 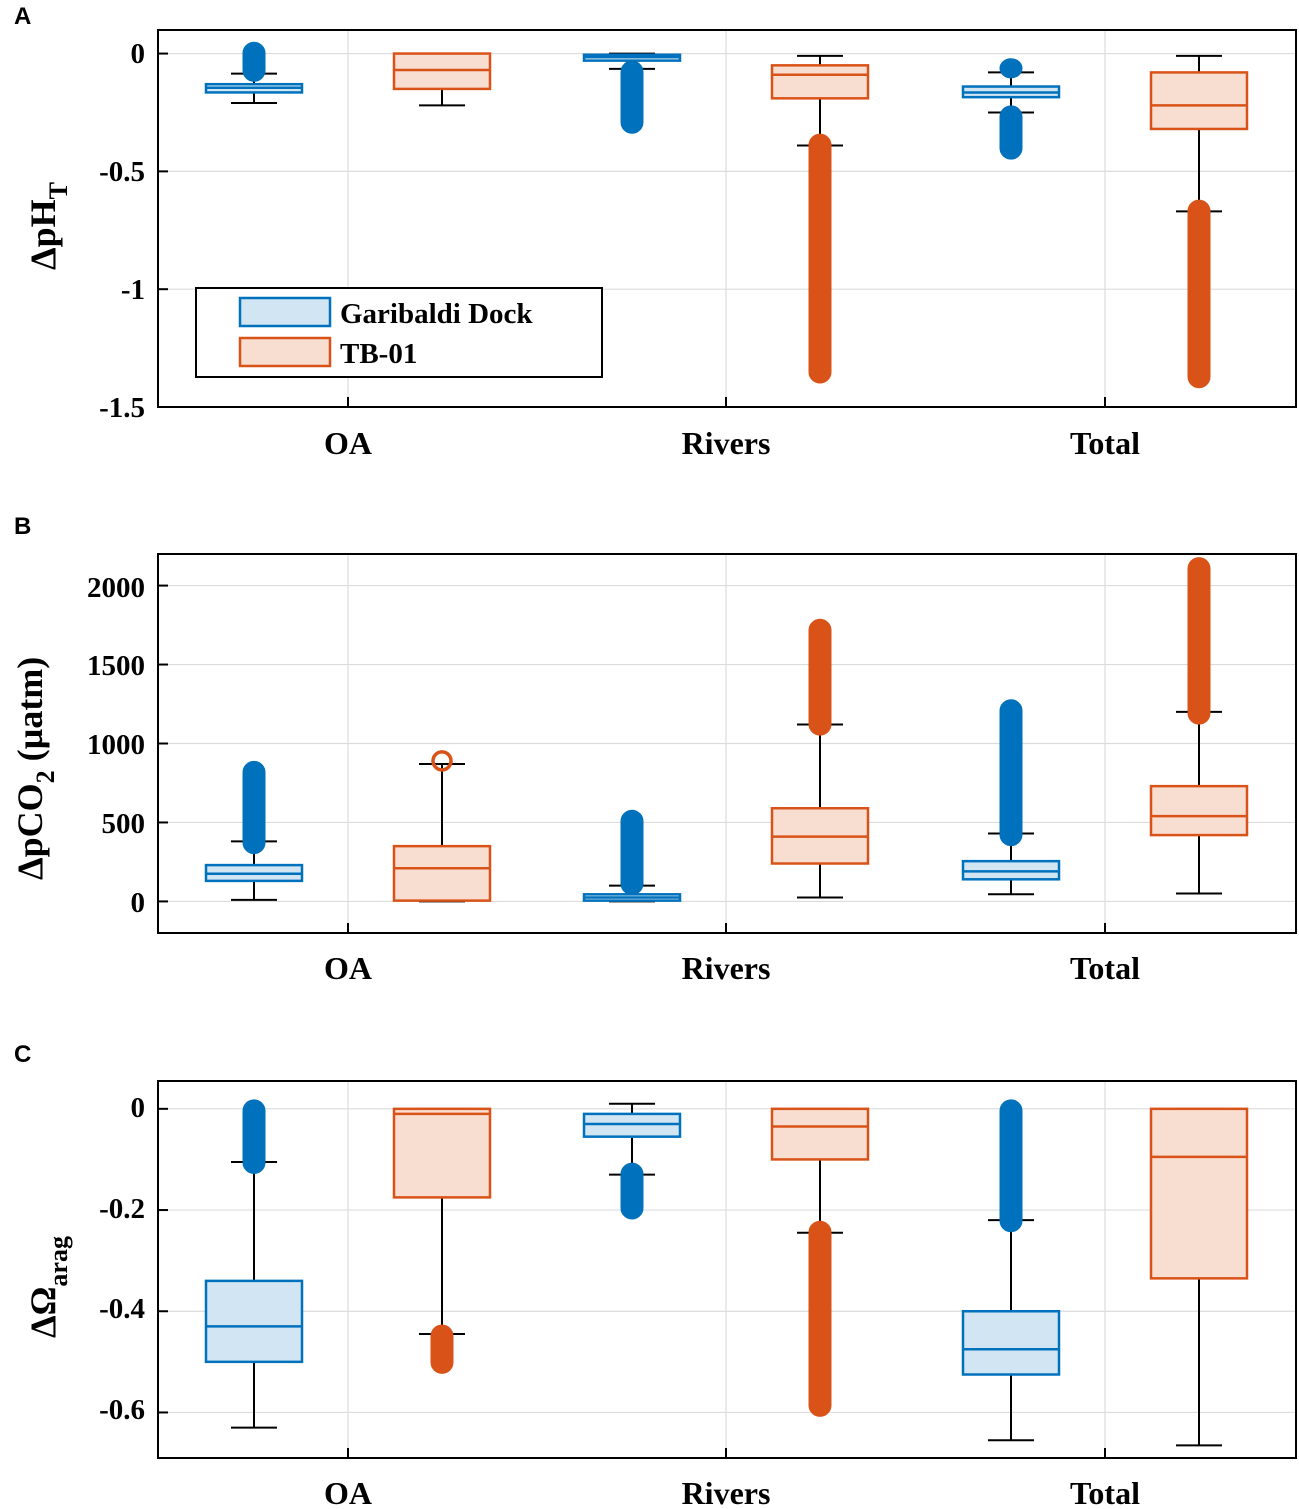 What do you see at coordinates (726, 968) in the screenshot?
I see `panel-b-xtick-label: Rivers` at bounding box center [726, 968].